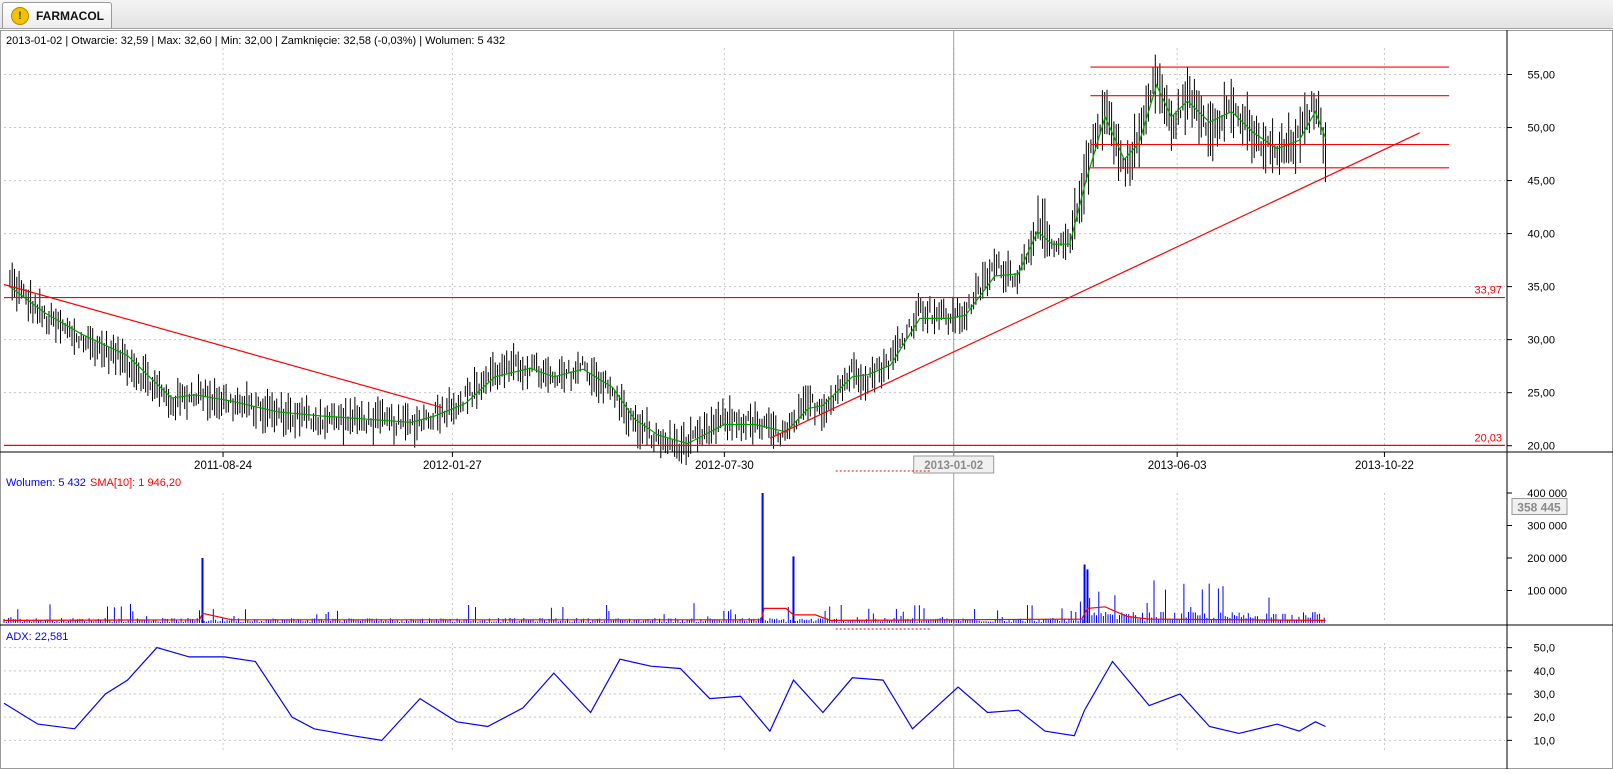 This screenshot has height=774, width=1613. Describe the element at coordinates (70, 15) in the screenshot. I see `tab-label: FARMACOL` at that location.